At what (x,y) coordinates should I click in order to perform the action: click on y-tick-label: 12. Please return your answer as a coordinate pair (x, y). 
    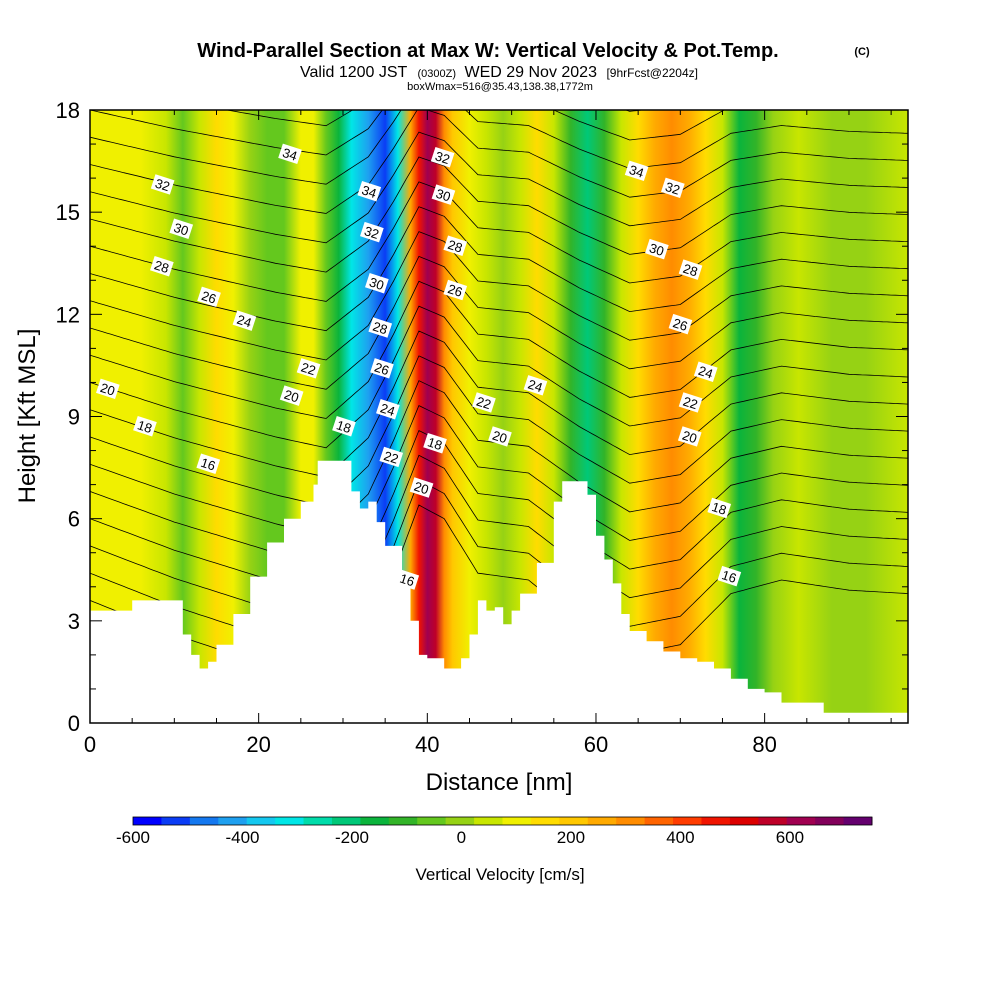
    Looking at the image, I should click on (68, 314).